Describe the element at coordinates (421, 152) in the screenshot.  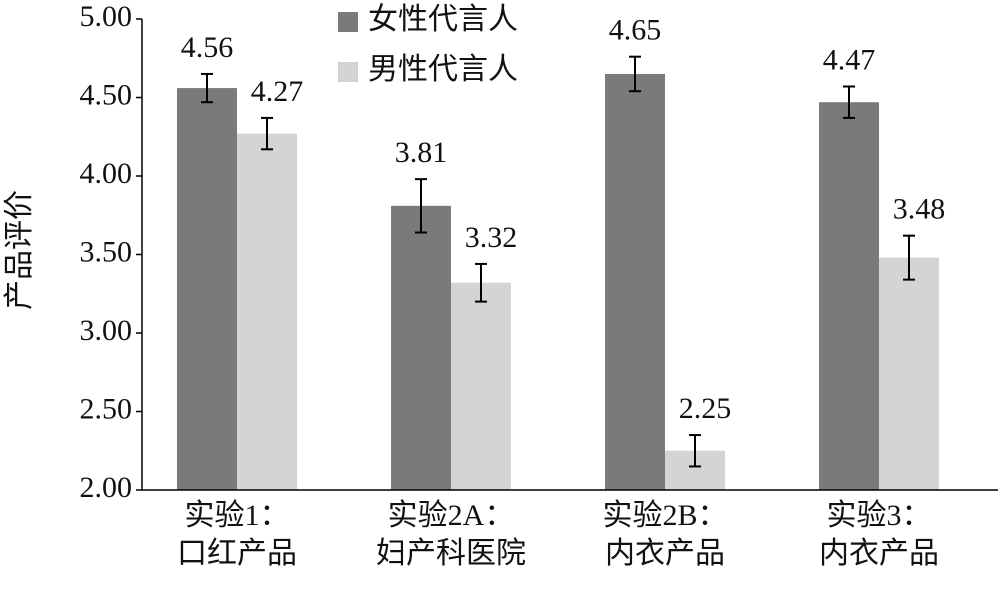
I see `data-label: 3.81` at that location.